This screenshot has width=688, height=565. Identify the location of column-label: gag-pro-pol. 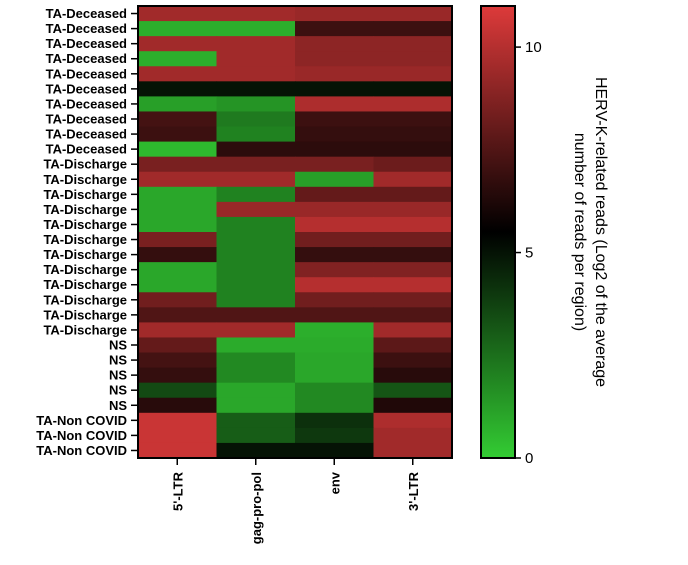
(256, 508).